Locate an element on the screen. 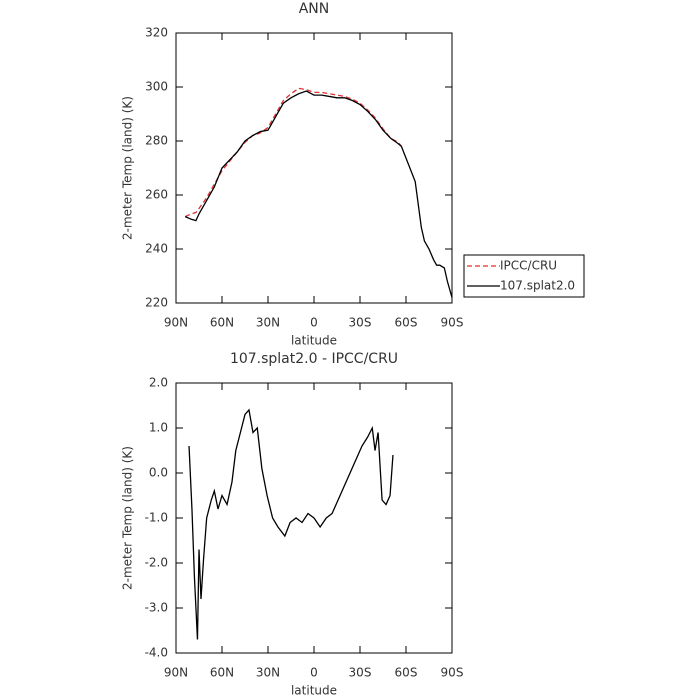 The height and width of the screenshot is (700, 700). chart-title: 107.splat2.0 - IPCC/CRU is located at coordinates (314, 359).